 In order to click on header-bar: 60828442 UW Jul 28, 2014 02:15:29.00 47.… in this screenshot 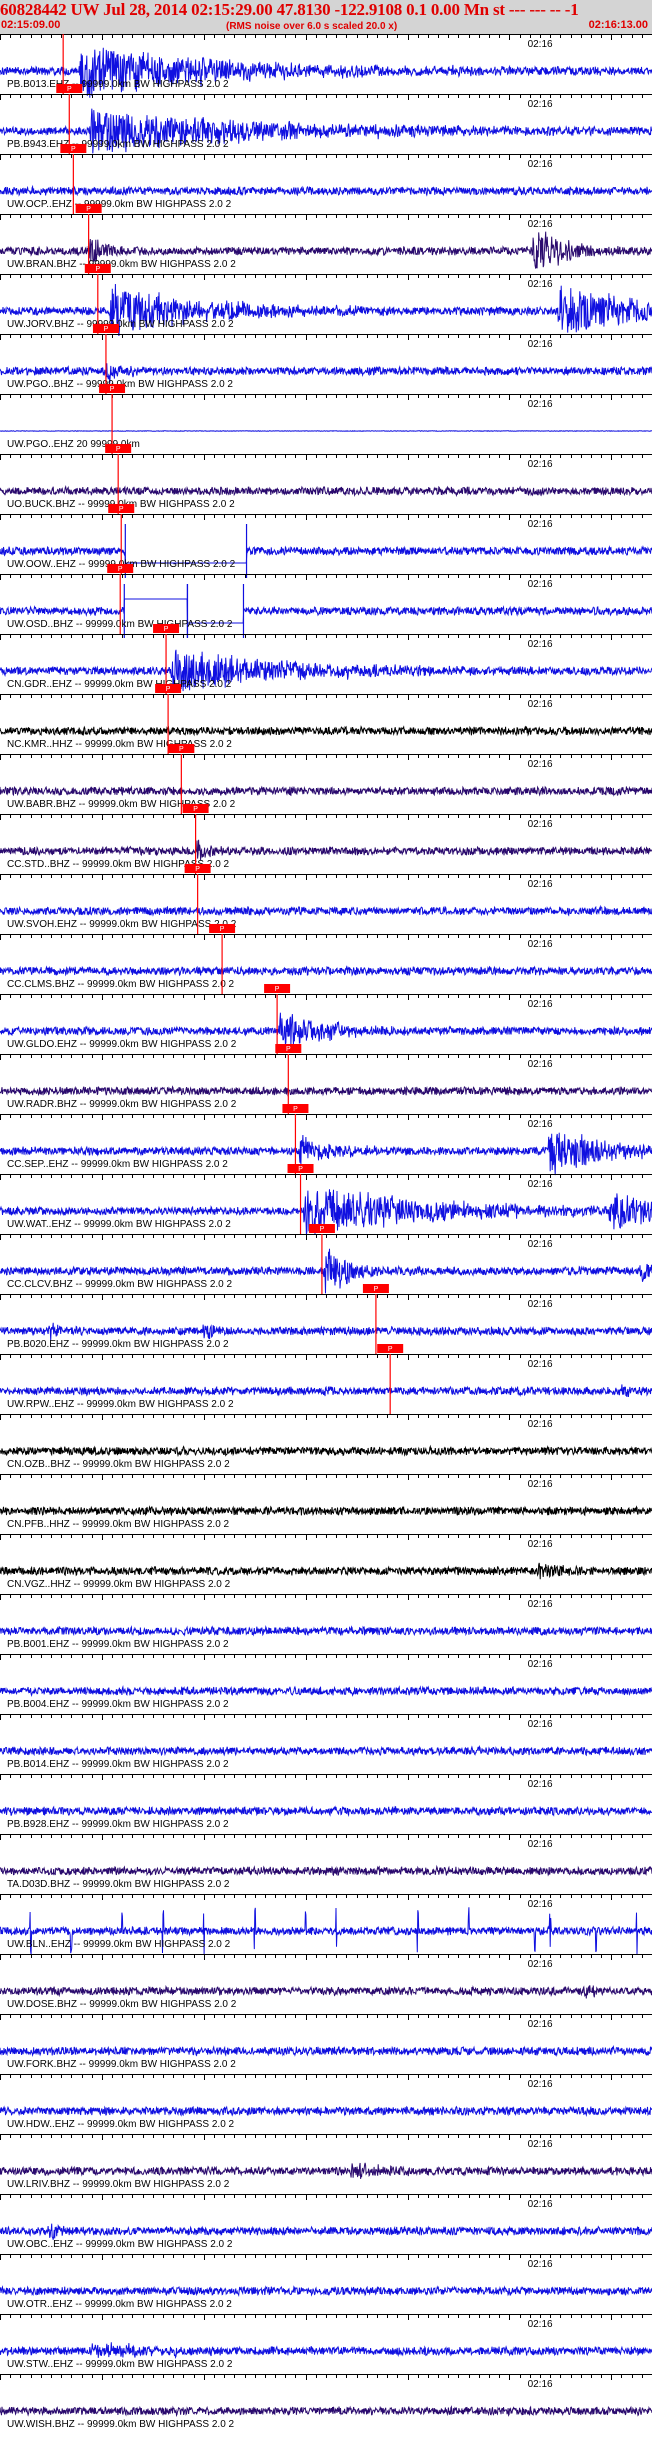, I will do `click(326, 17)`.